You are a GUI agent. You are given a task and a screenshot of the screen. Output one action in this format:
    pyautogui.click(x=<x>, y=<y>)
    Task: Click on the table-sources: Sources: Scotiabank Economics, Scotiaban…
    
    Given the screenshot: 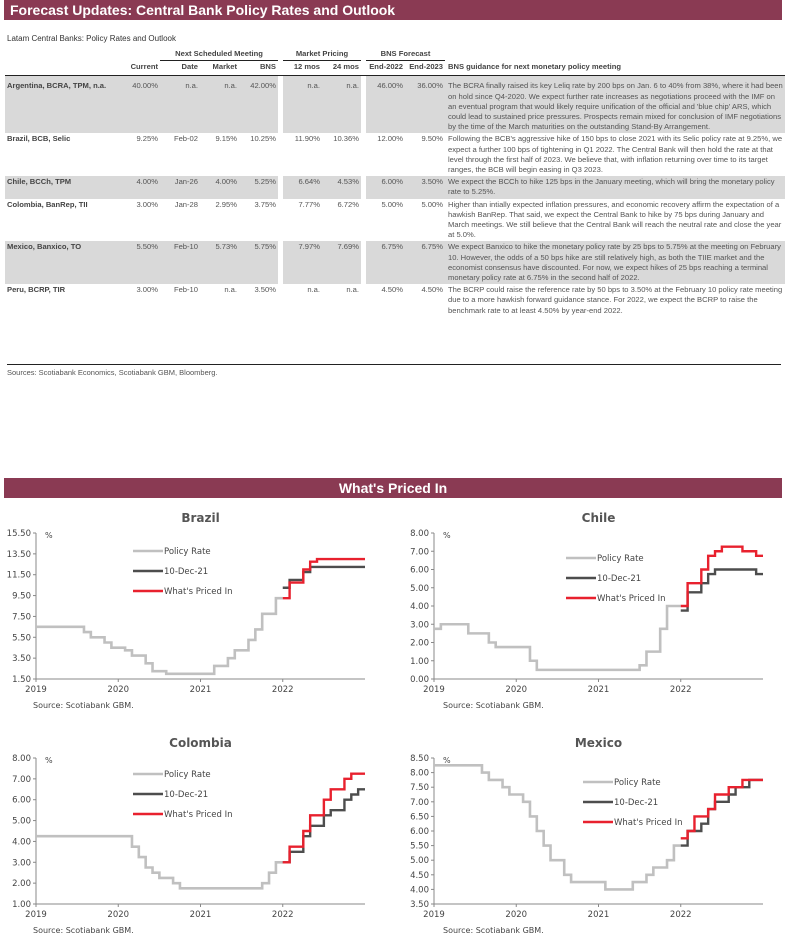 What is the action you would take?
    pyautogui.click(x=394, y=370)
    